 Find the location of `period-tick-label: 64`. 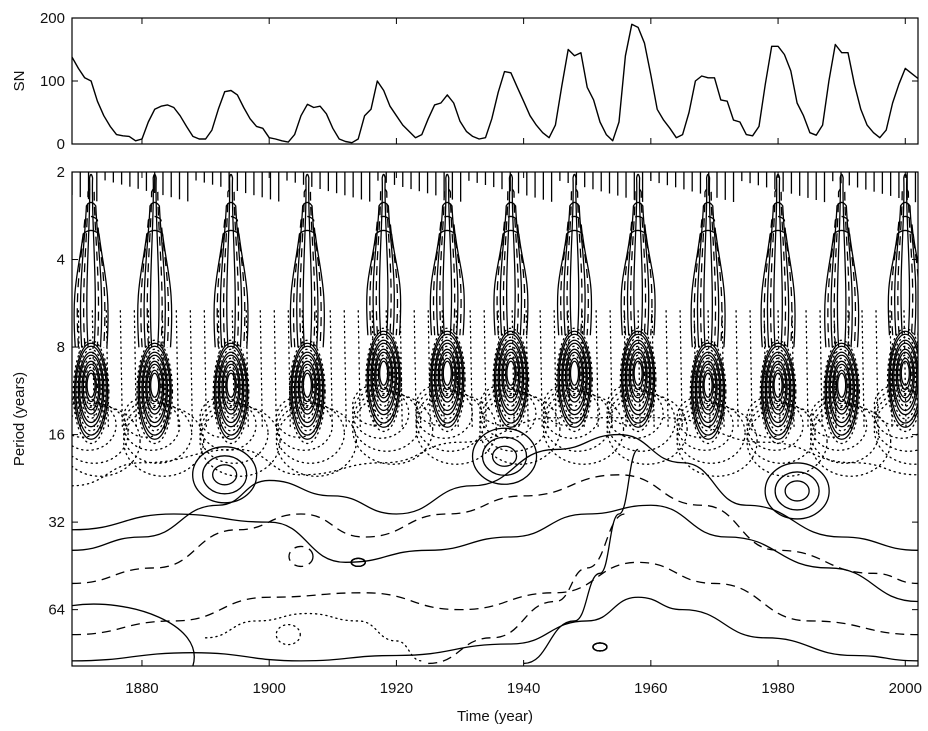

period-tick-label: 64 is located at coordinates (56, 610).